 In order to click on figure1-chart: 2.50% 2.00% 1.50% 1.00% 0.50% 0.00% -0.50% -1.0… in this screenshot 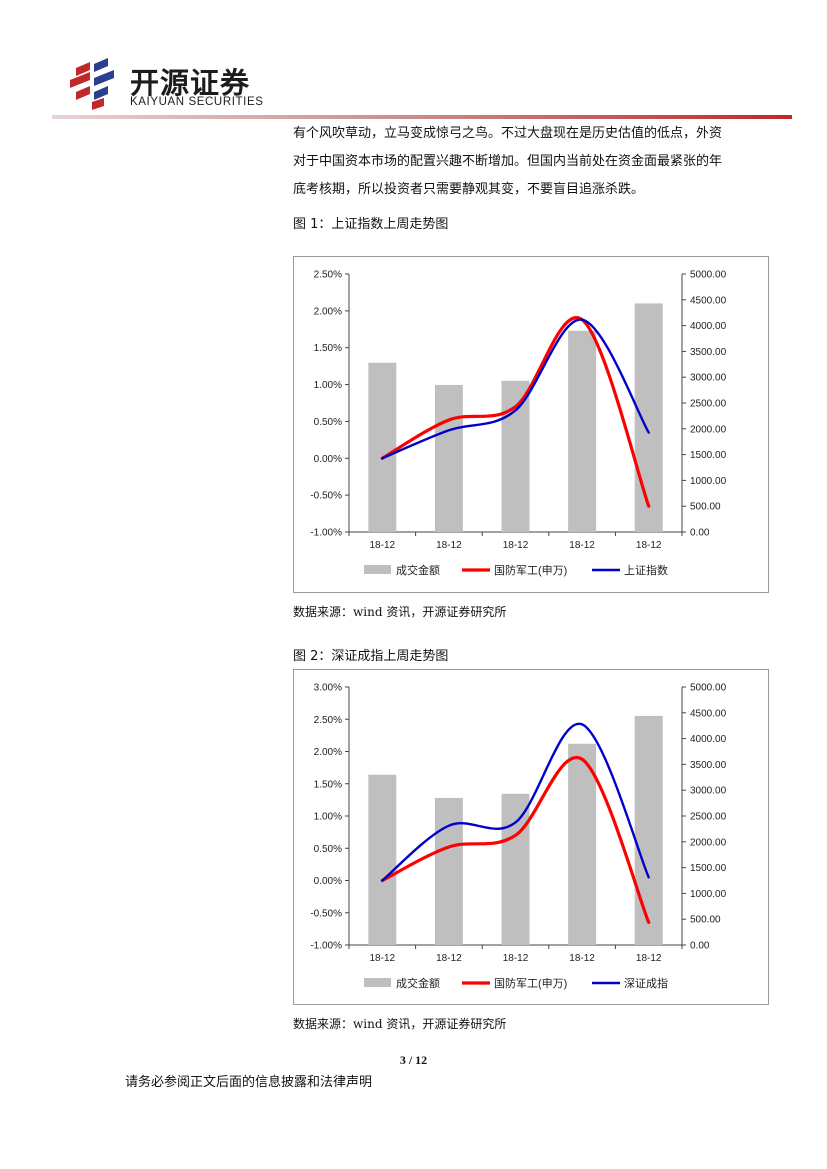, I will do `click(518, 424)`.